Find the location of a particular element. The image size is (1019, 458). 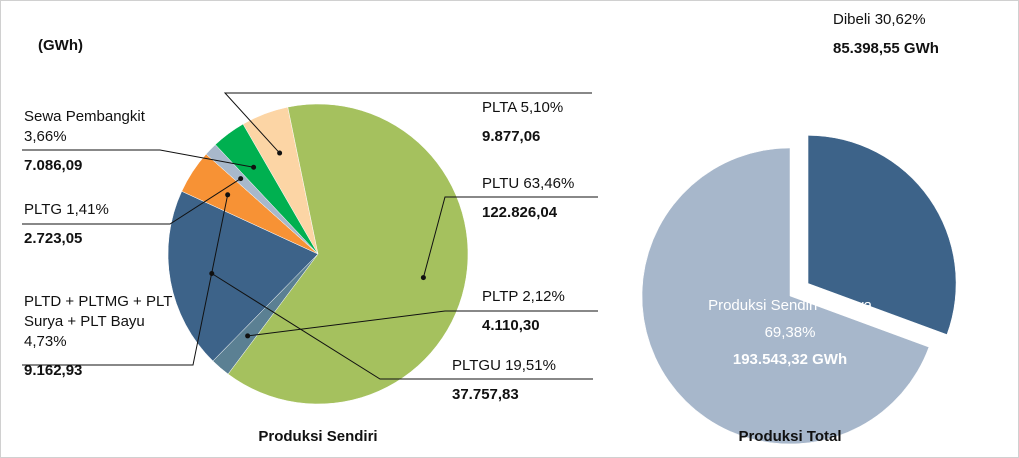

slice-category: Produksi Sendiri + Sewa is located at coordinates (790, 305).